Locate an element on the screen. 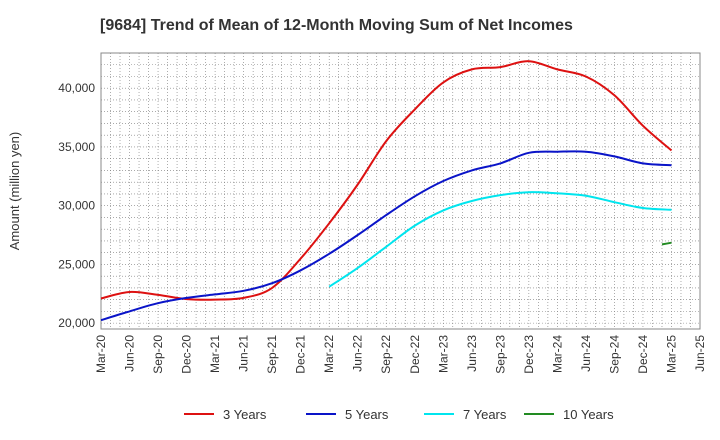  y-axis-label: Amount (million yen) is located at coordinates (14, 191).